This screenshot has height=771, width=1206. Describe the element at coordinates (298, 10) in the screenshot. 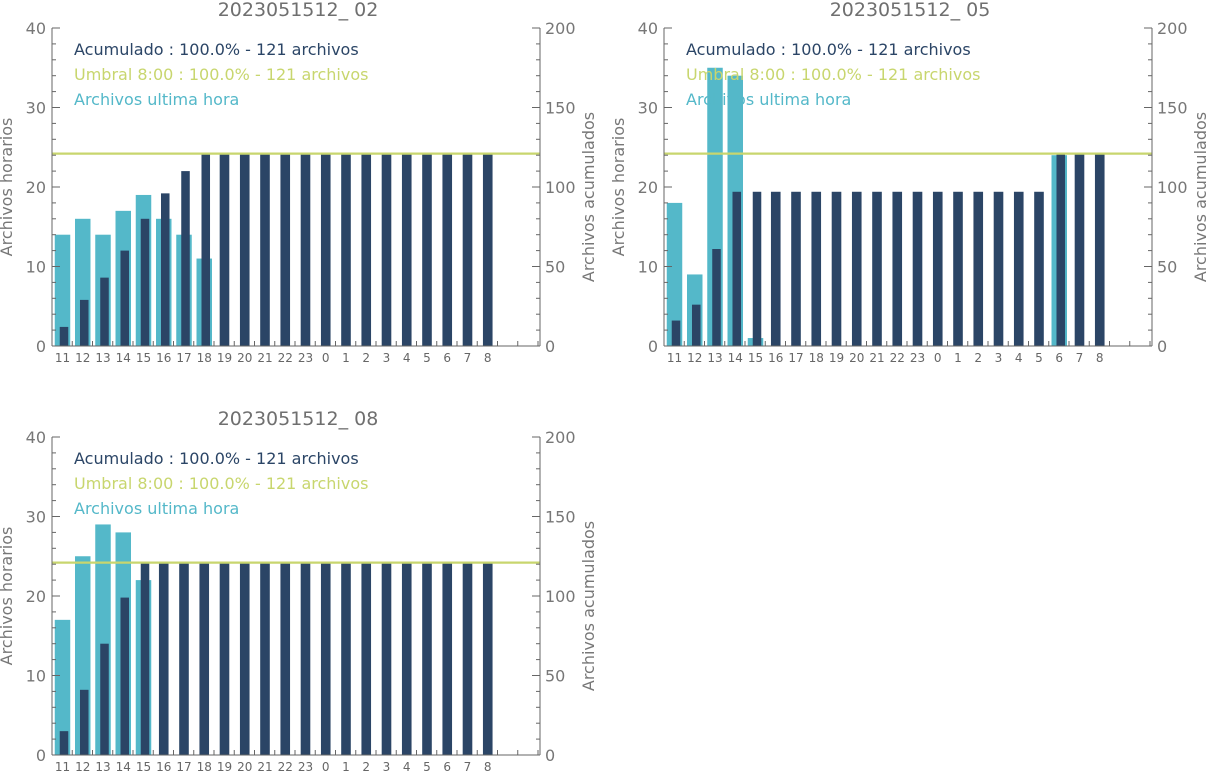

I see `chart-title: 2023051512_ 02` at that location.